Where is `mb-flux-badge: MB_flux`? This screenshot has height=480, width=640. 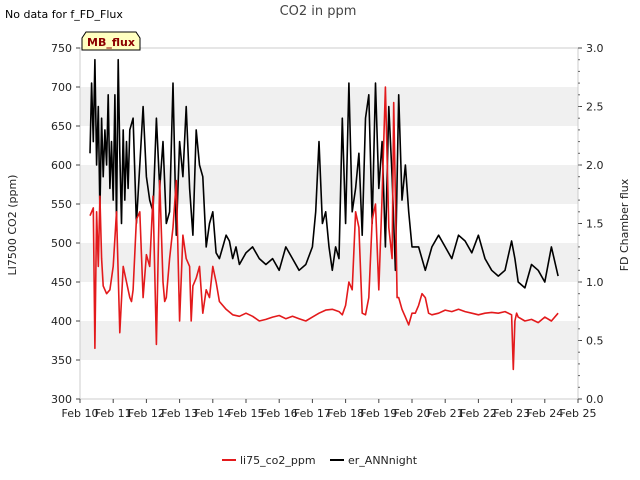 mb-flux-badge: MB_flux is located at coordinates (111, 41).